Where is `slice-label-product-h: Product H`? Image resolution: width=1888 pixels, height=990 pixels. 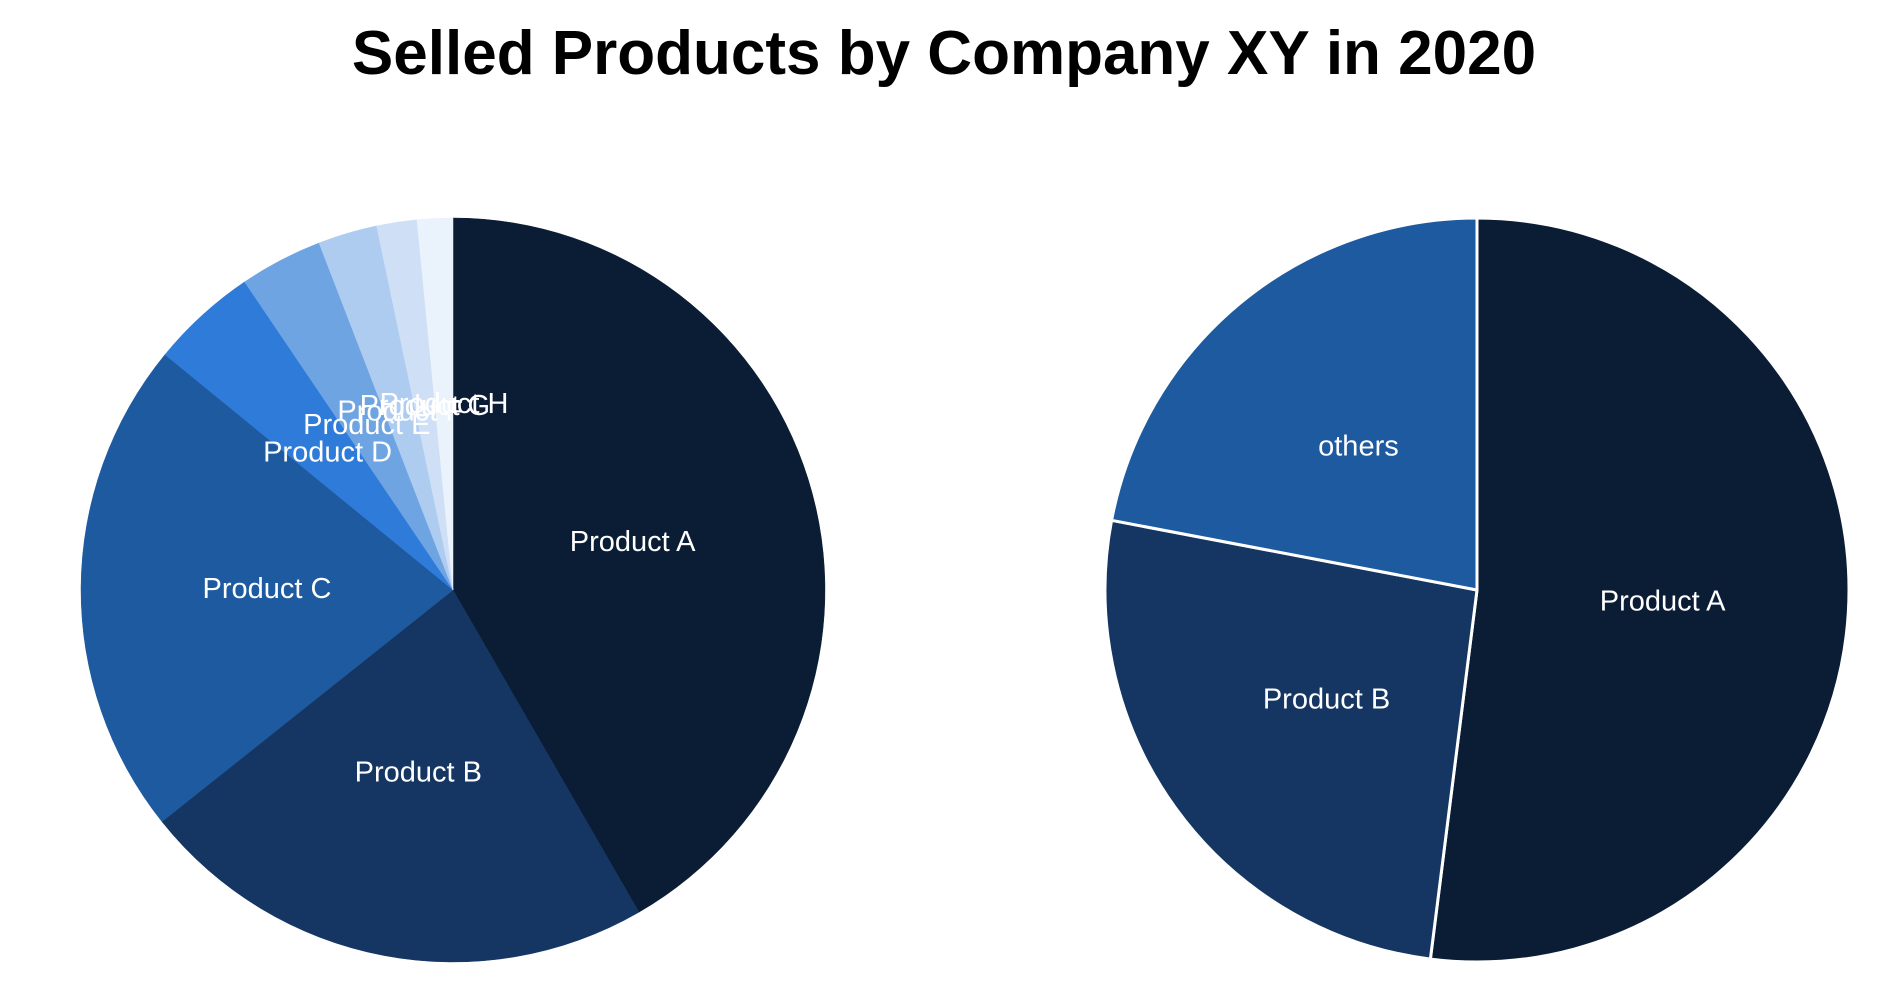
slice-label-product-h: Product H is located at coordinates (444, 404).